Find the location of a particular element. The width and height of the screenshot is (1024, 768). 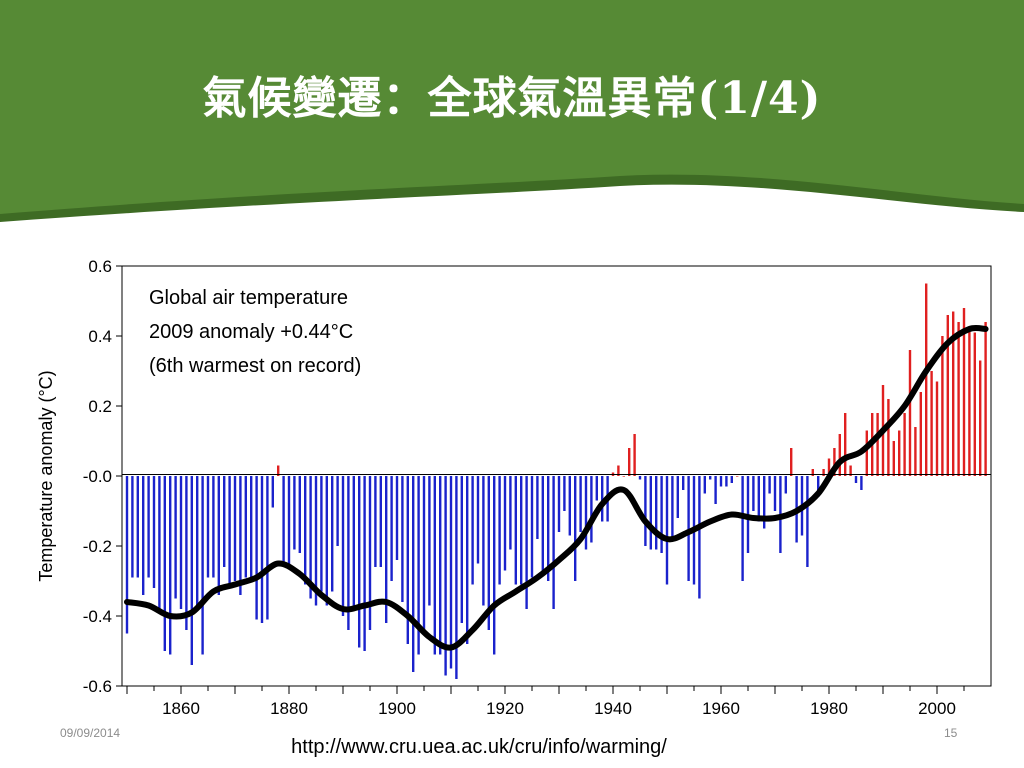

bar-1914 is located at coordinates (472, 530).